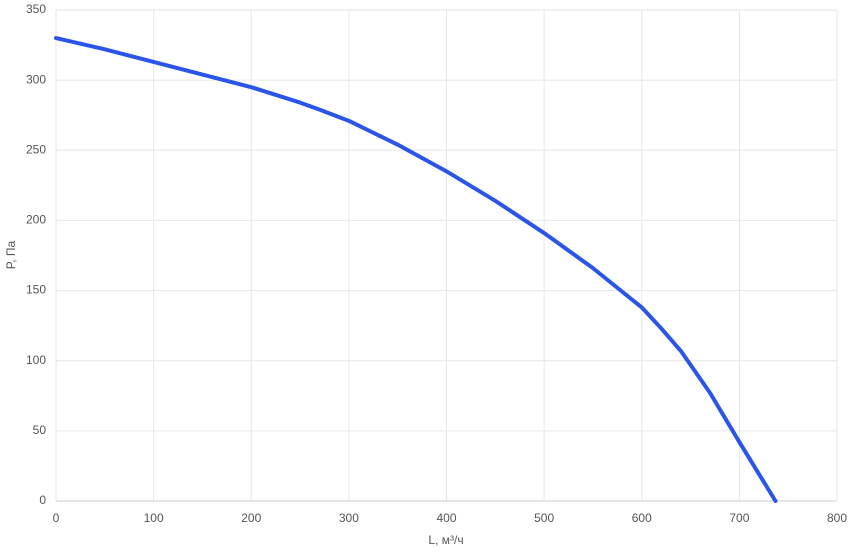 Image resolution: width=851 pixels, height=553 pixels. Describe the element at coordinates (251, 518) in the screenshot. I see `x-tick-label: 200` at that location.